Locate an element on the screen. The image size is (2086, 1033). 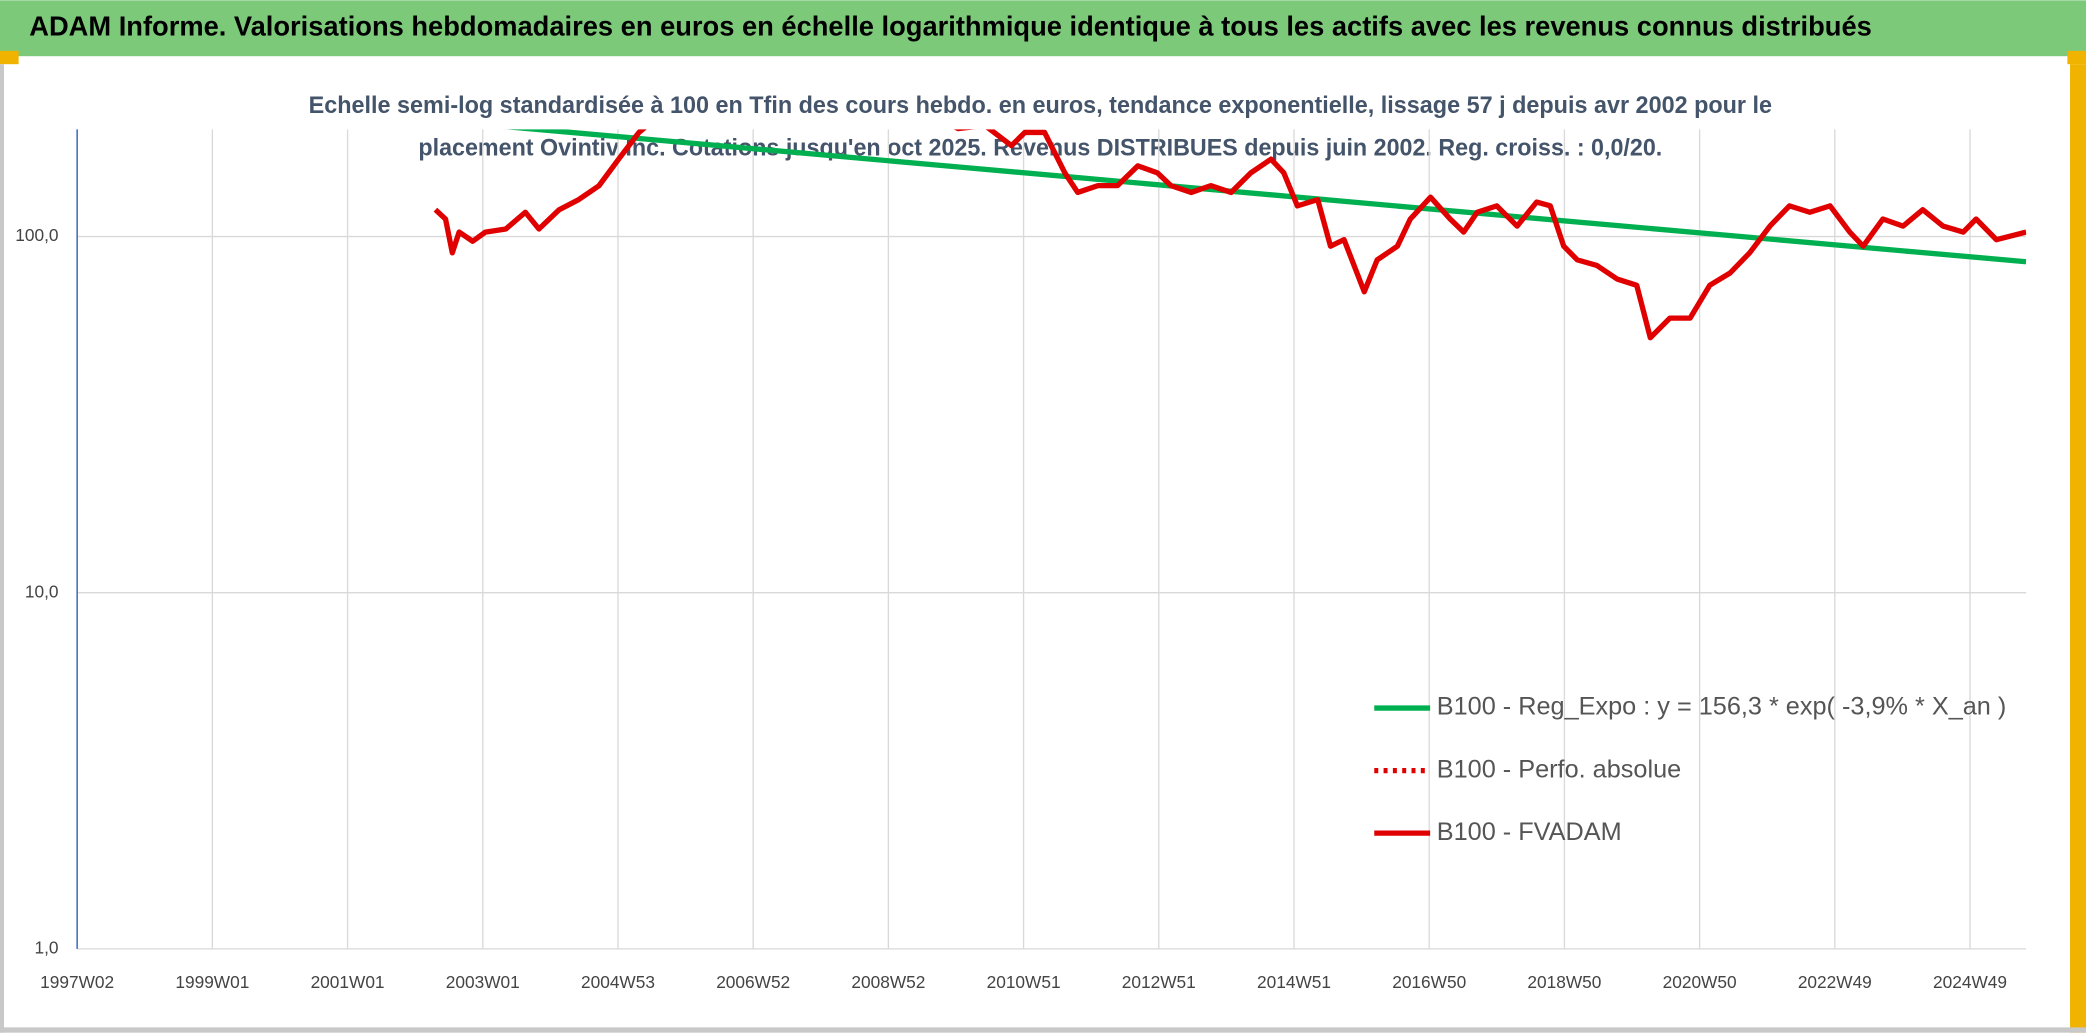
x-tick-label: 2012W51 is located at coordinates (1159, 982).